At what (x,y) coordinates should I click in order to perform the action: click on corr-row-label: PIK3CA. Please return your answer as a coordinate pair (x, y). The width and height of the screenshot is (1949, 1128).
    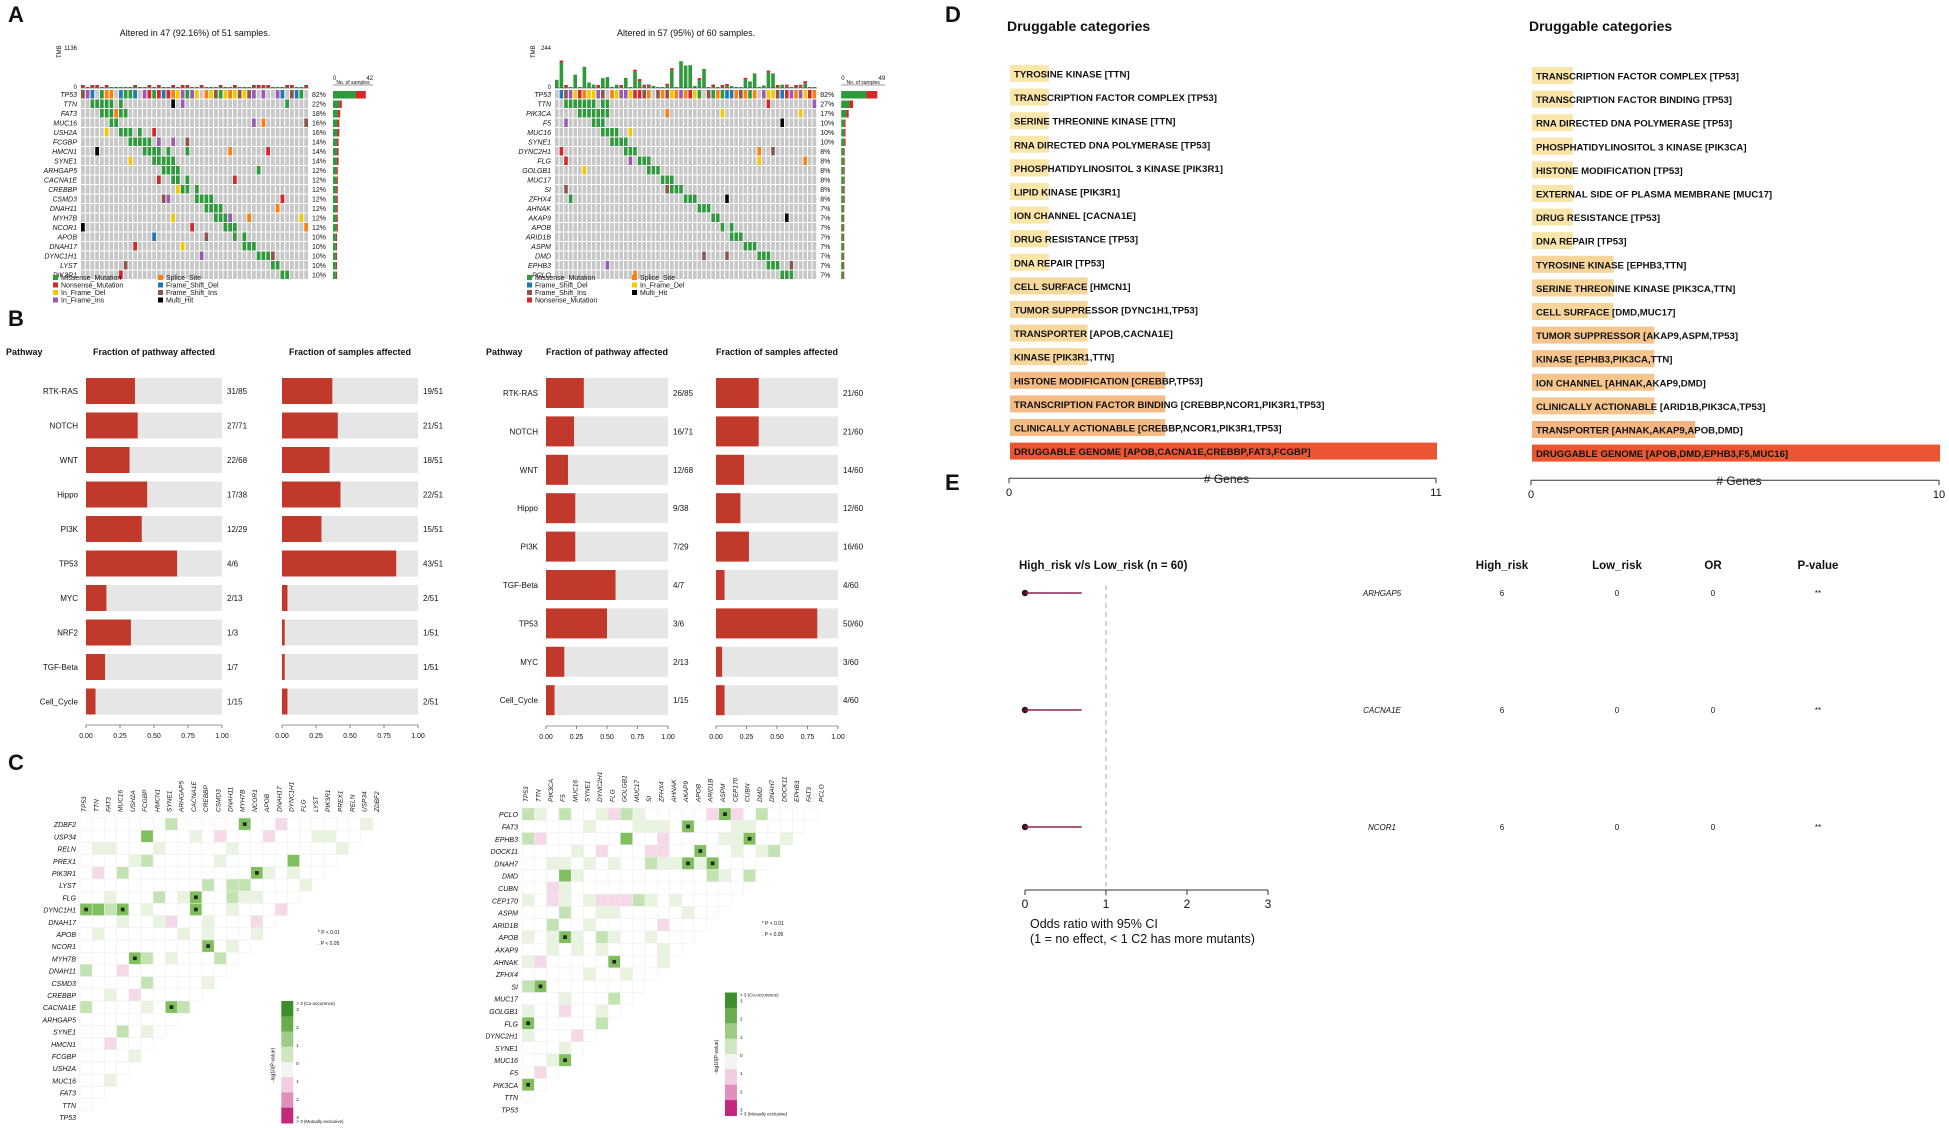
    Looking at the image, I should click on (505, 1086).